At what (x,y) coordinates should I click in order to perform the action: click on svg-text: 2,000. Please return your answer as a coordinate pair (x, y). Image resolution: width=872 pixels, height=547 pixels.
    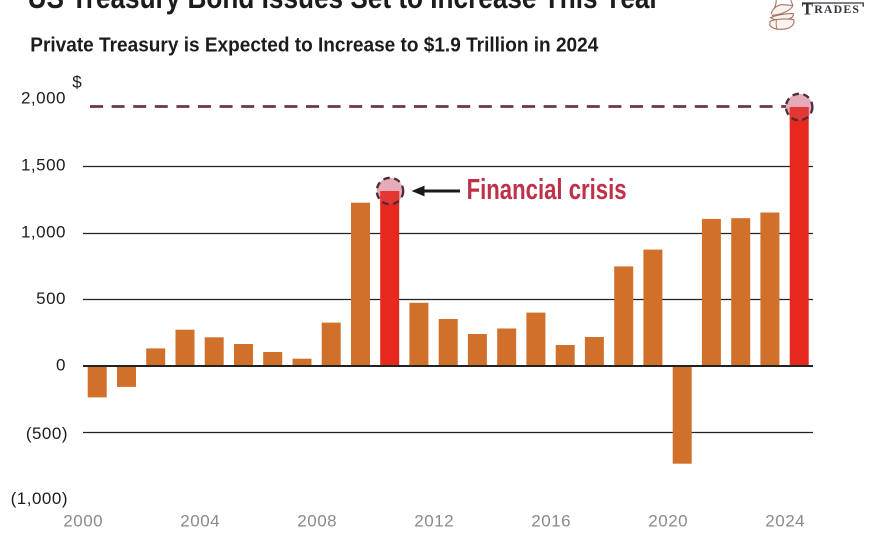
    Looking at the image, I should click on (43, 97).